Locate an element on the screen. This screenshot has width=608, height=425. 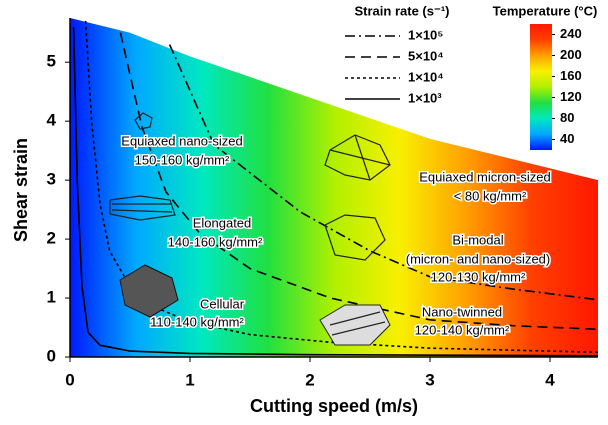
y-tick-label: 0 is located at coordinates (51, 355).